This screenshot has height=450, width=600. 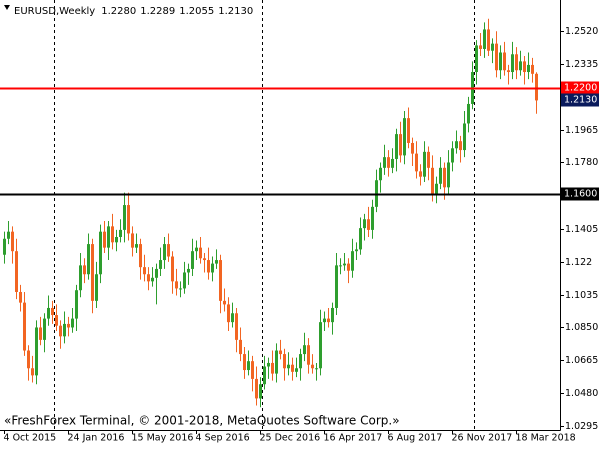 I want to click on x-tick-label: 25 Dec 2016, so click(x=290, y=438).